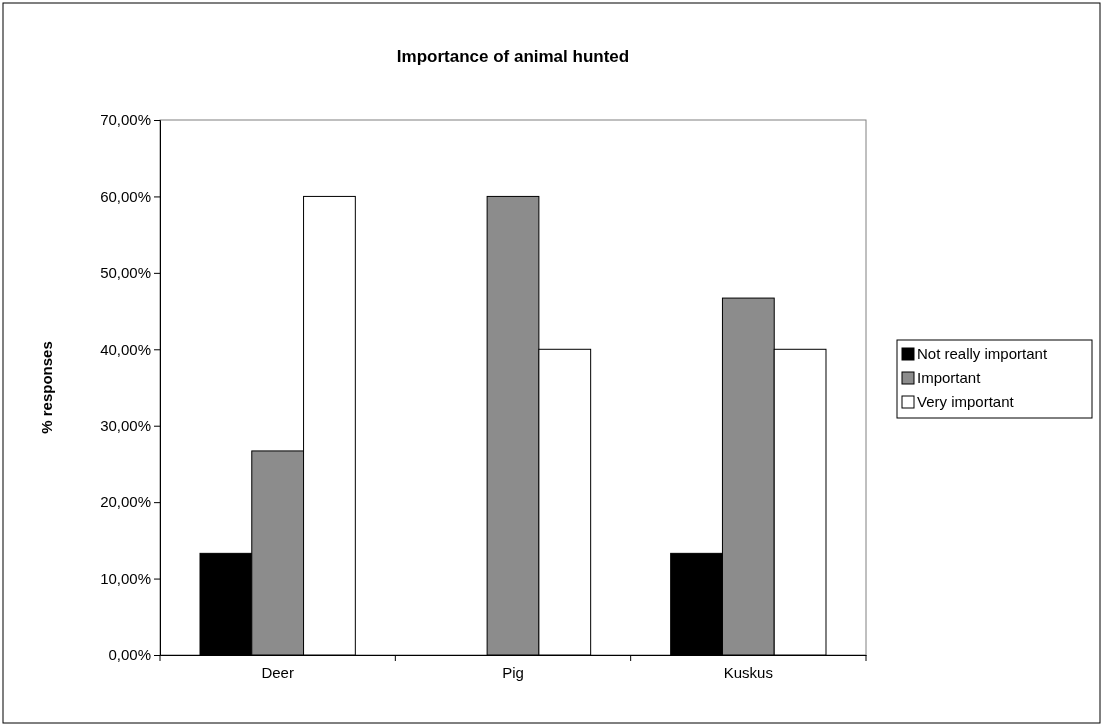 The width and height of the screenshot is (1103, 727). Describe the element at coordinates (125, 502) in the screenshot. I see `y-tick-label: 20,00%` at that location.